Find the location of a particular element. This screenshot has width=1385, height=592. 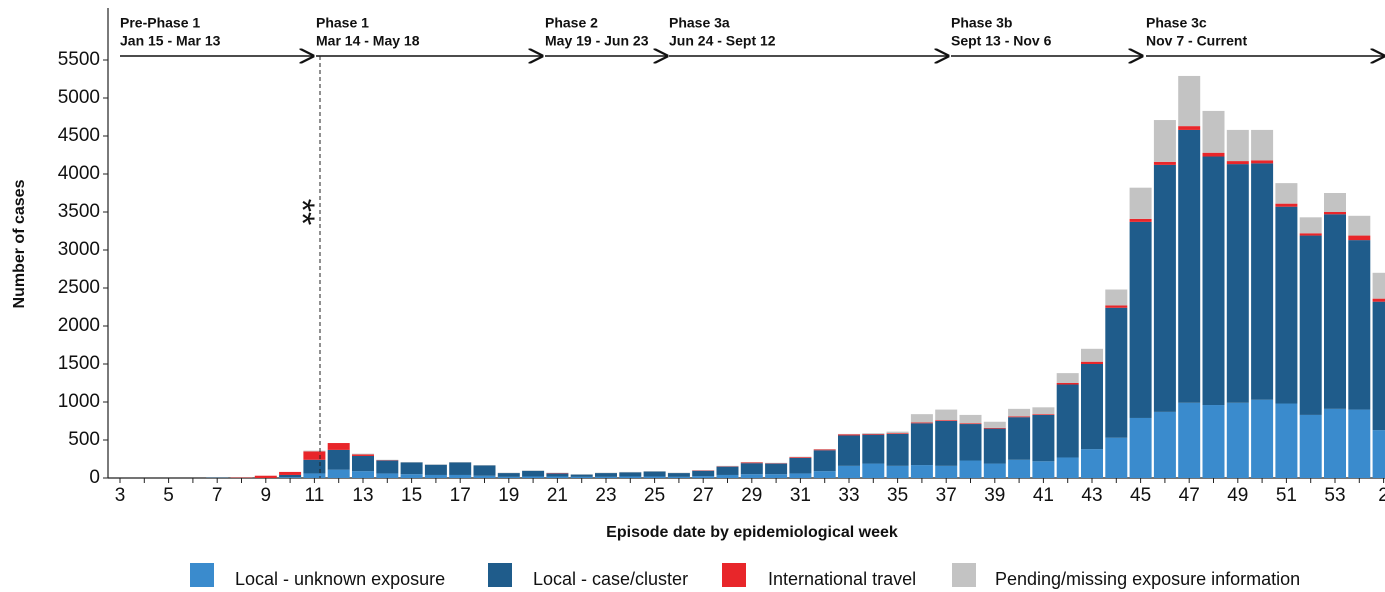

phase-label: Phase 1 is located at coordinates (342, 23).